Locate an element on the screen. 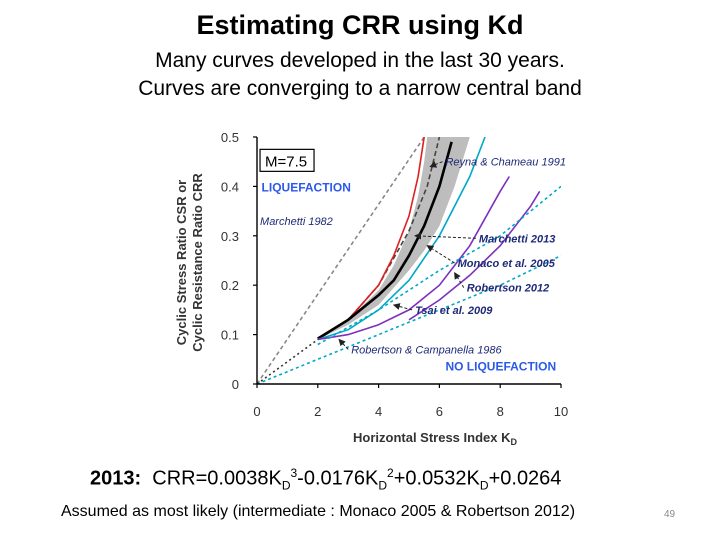 The height and width of the screenshot is (540, 720). formula-sub-2: D is located at coordinates (383, 485).